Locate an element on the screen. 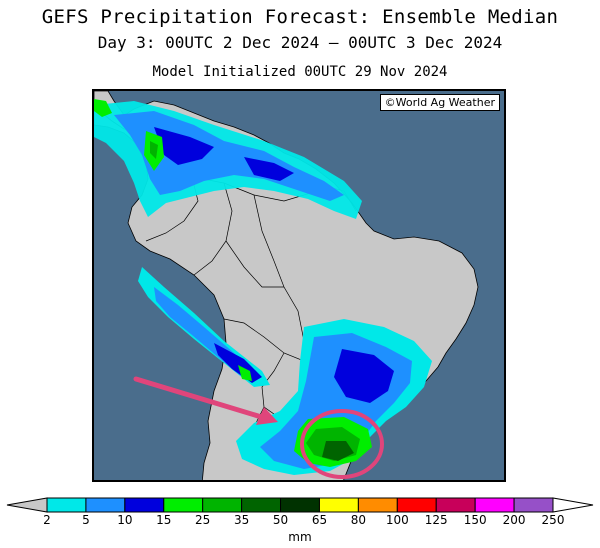  colorbar-tick-label: 125 is located at coordinates (436, 520).